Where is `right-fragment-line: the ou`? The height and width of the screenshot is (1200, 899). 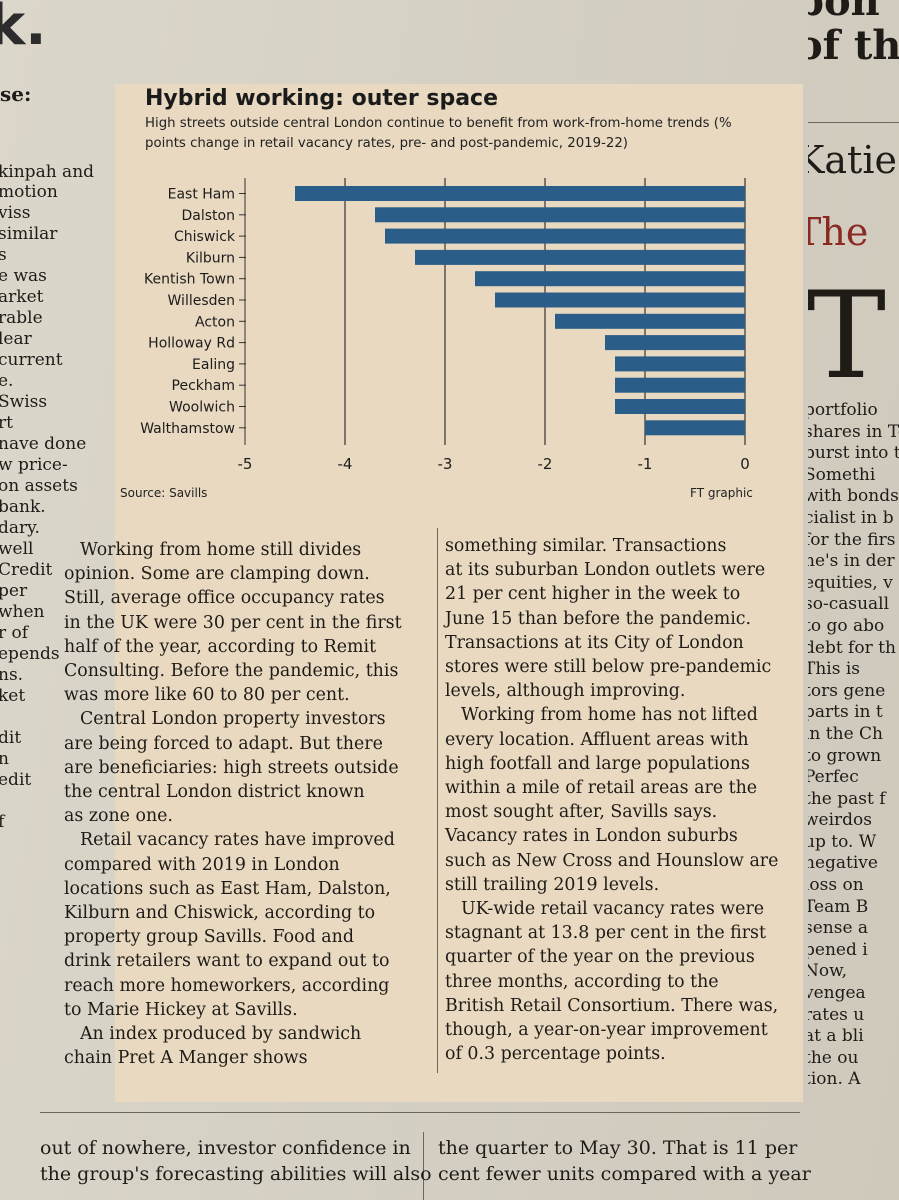 right-fragment-line: the ou is located at coordinates (833, 1057).